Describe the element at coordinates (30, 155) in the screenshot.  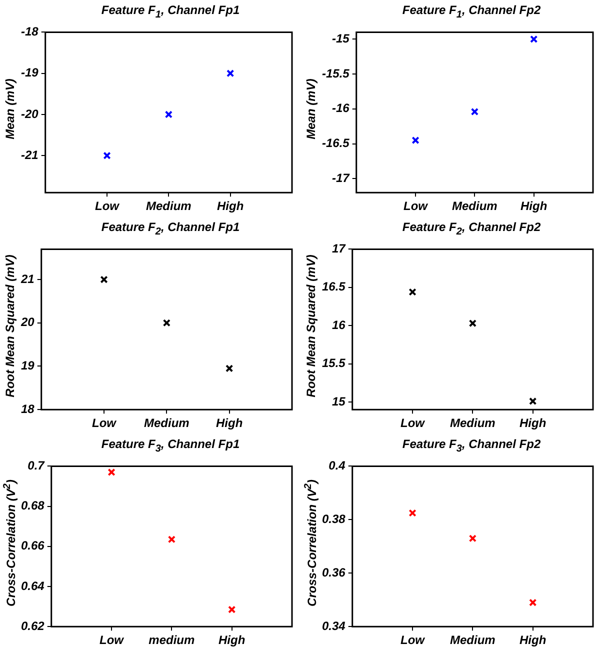
I see `y-tick-label: -21` at that location.